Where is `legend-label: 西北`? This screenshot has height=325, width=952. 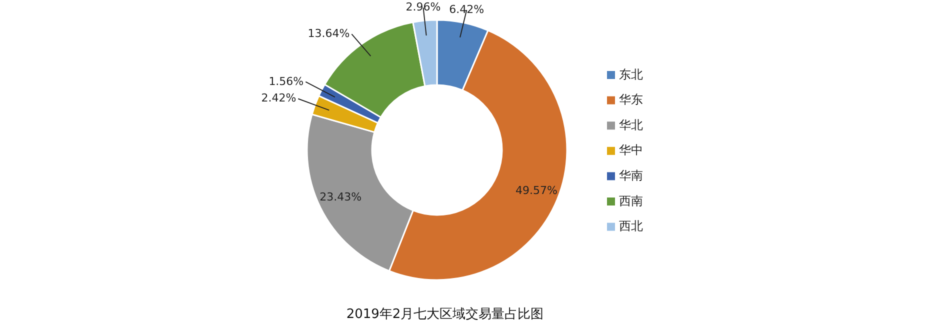 legend-label: 西北 is located at coordinates (631, 226).